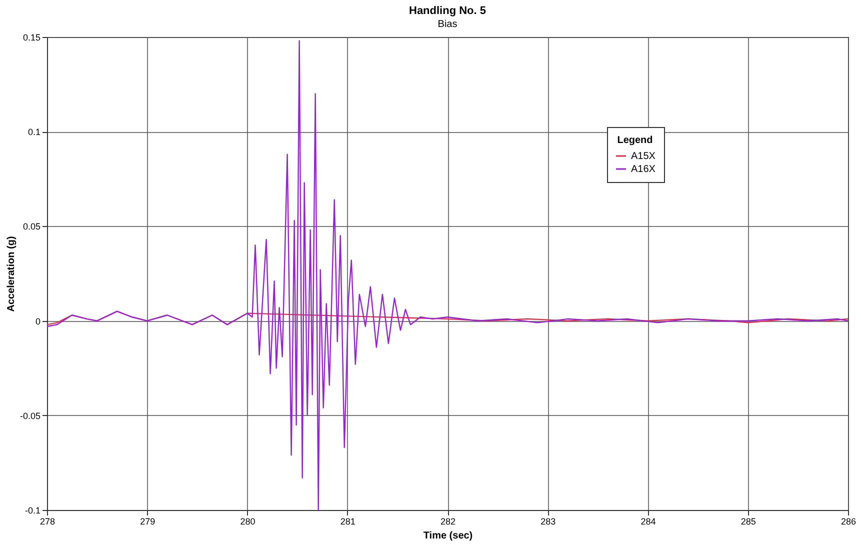 This screenshot has height=545, width=861. Describe the element at coordinates (31, 227) in the screenshot. I see `y-tick-label: 0.05` at that location.